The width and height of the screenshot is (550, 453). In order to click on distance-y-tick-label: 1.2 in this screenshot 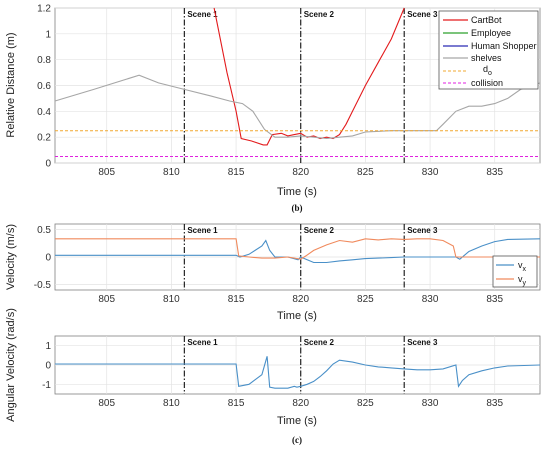, I will do `click(44, 9)`.